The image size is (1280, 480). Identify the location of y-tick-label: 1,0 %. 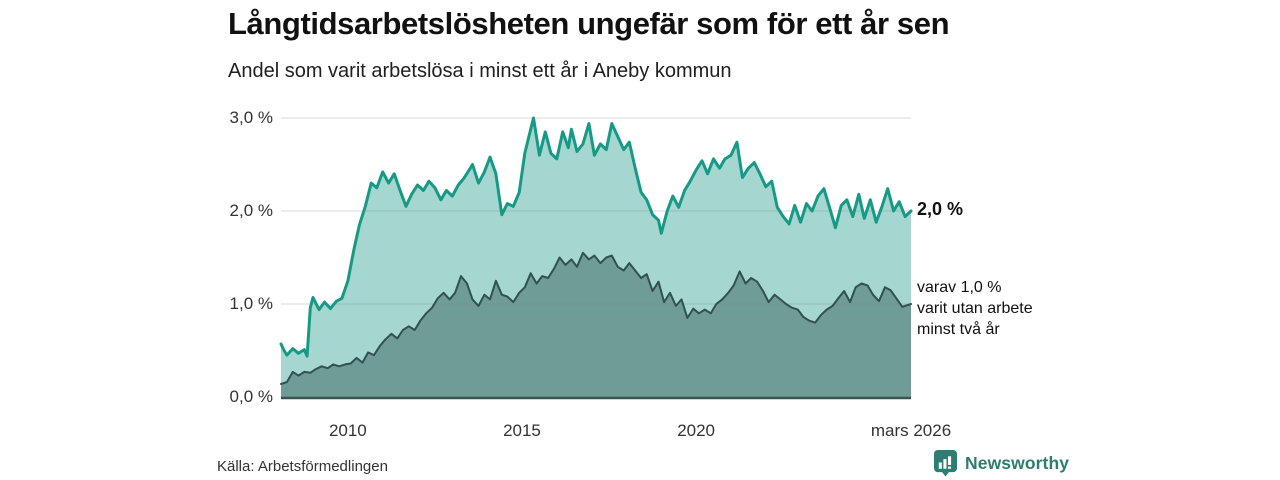
(251, 303).